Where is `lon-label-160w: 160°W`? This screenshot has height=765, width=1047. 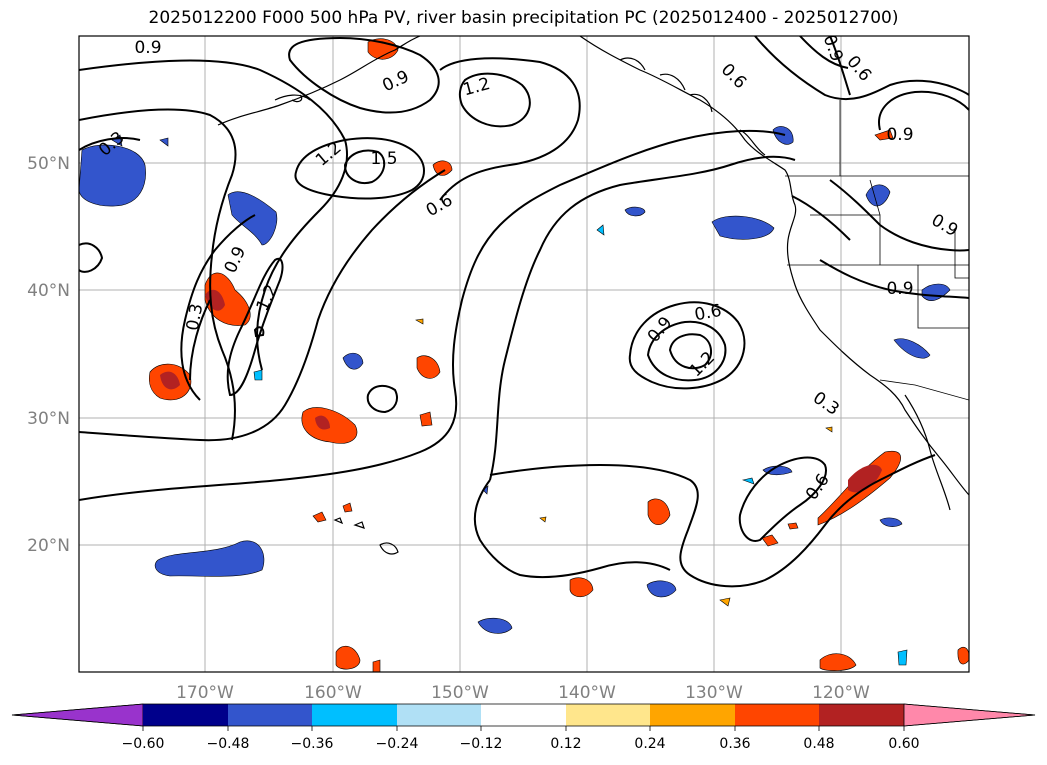 lon-label-160w: 160°W is located at coordinates (333, 693).